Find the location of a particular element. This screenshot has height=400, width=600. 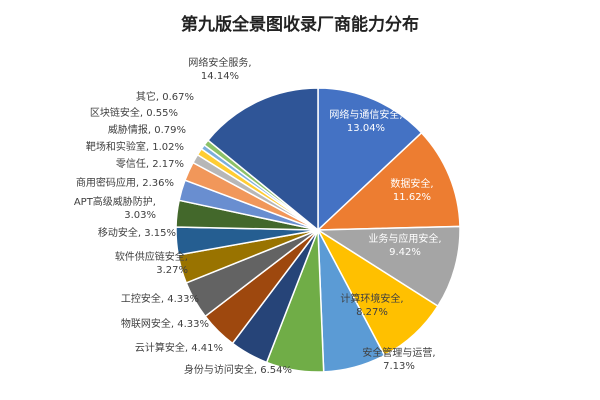

slice-label: 零信任, 2.17% is located at coordinates (150, 163).